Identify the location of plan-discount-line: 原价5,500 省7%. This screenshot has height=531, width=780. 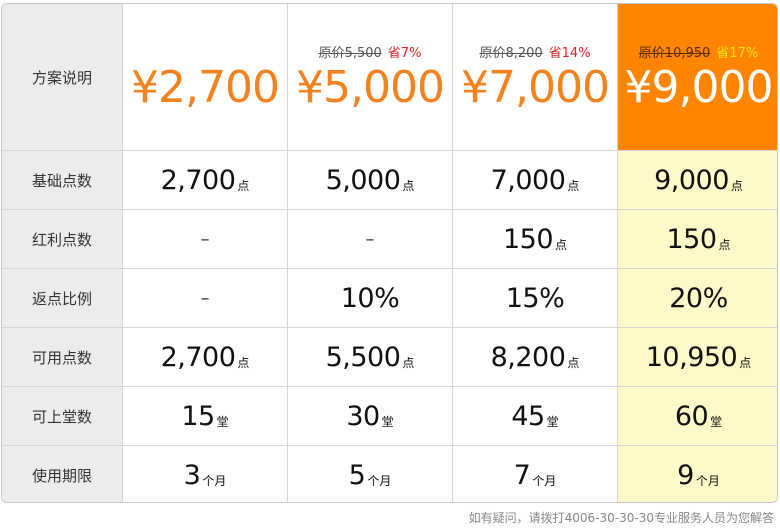
(370, 51).